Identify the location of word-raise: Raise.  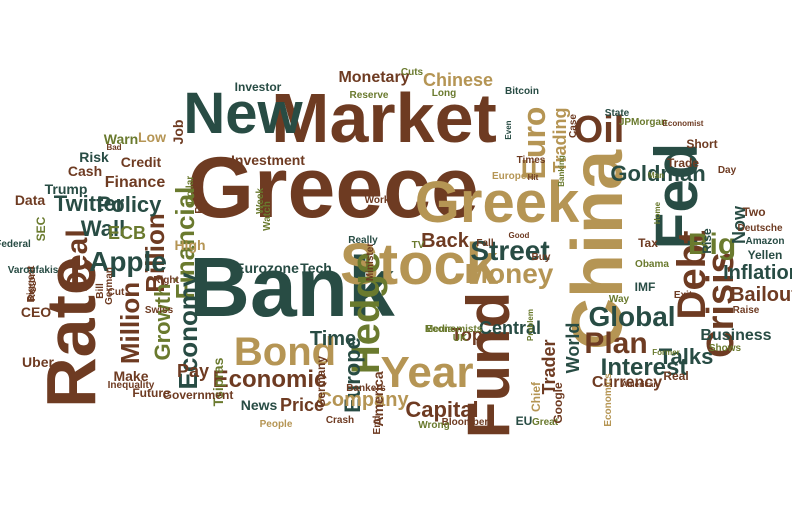
(746, 310).